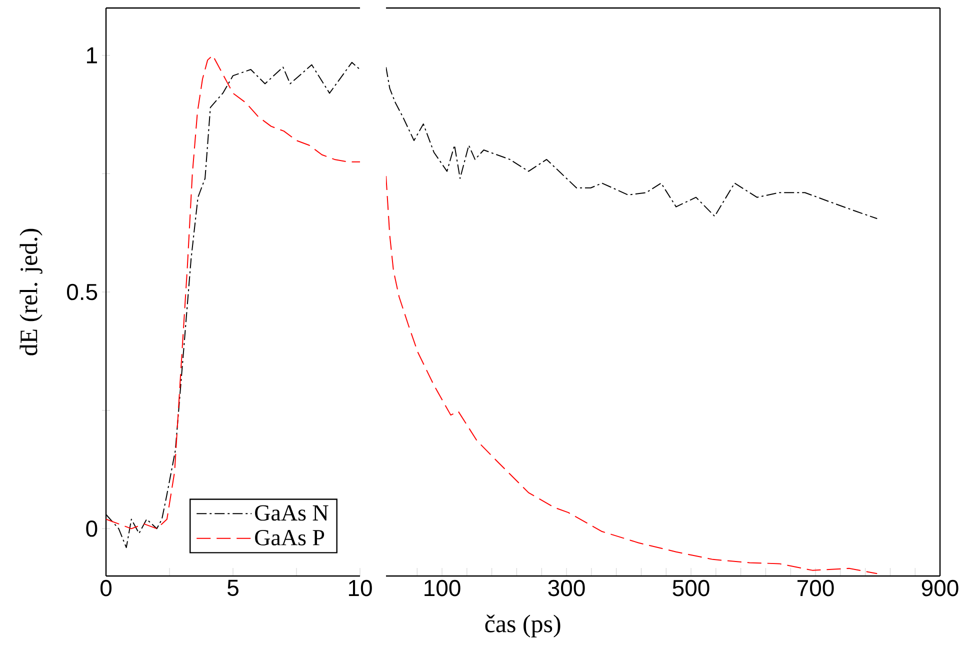 The height and width of the screenshot is (670, 968). Describe the element at coordinates (82, 292) in the screenshot. I see `y-tick-label: 0.5` at that location.